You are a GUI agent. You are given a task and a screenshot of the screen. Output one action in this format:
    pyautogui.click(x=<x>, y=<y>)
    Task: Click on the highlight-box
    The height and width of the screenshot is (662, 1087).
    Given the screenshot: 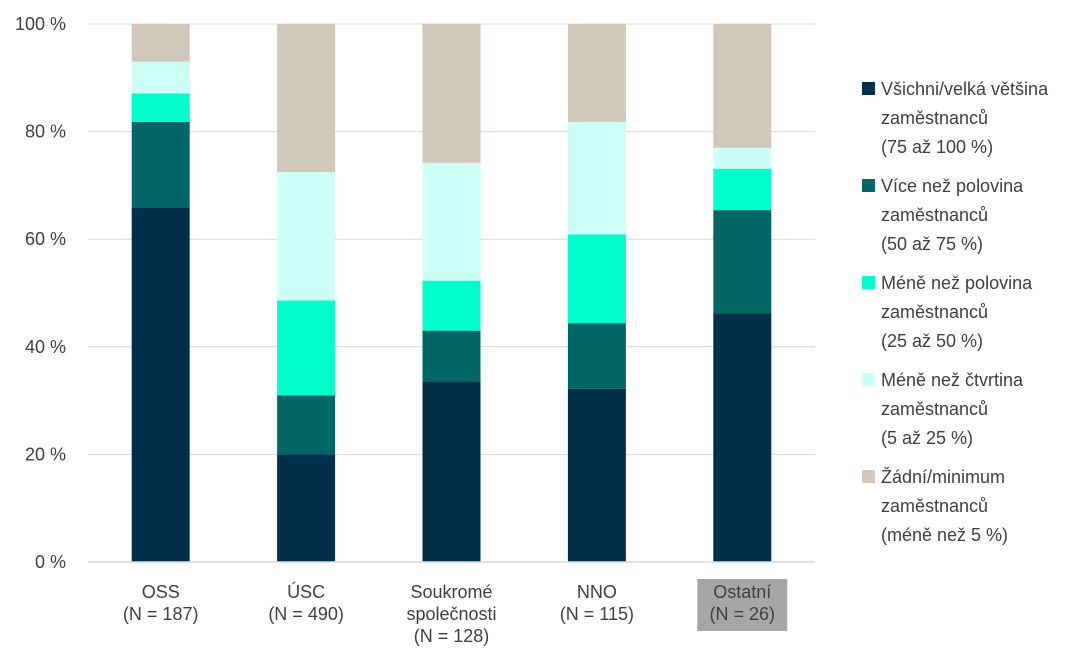 What is the action you would take?
    pyautogui.click(x=742, y=605)
    